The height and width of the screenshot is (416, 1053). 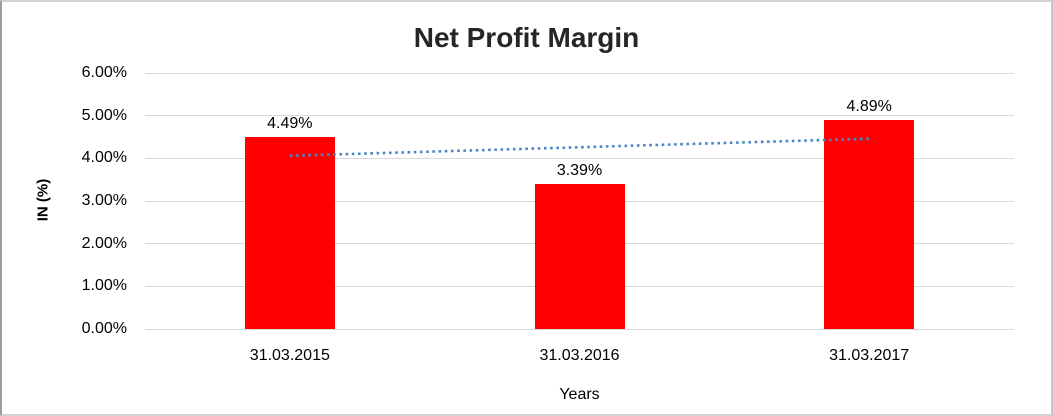 What do you see at coordinates (579, 256) in the screenshot?
I see `bar-31.03.2016` at bounding box center [579, 256].